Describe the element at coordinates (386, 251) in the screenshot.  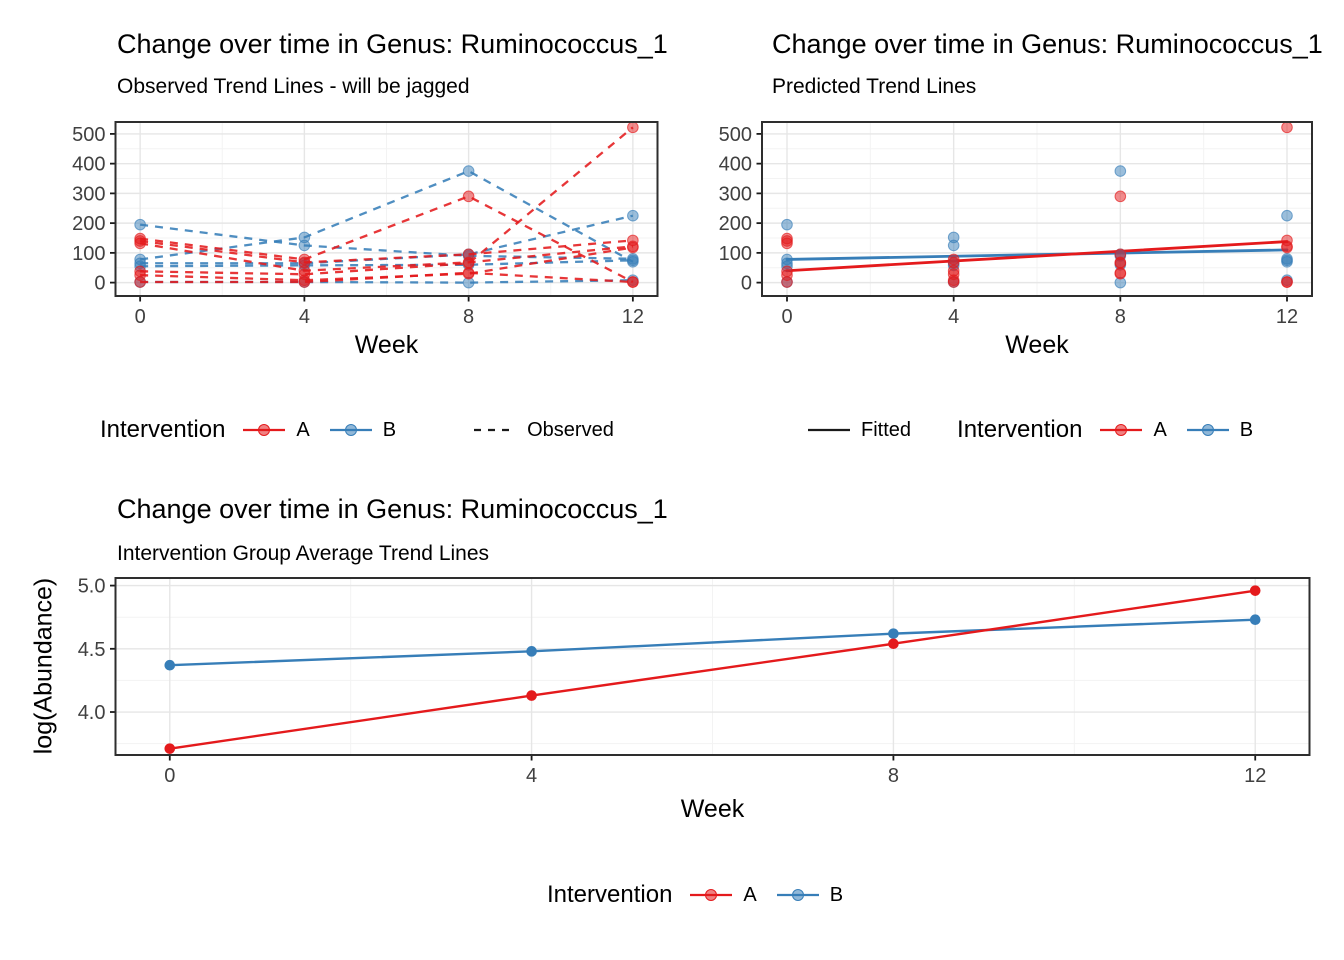
I see `series-line-a3` at that location.